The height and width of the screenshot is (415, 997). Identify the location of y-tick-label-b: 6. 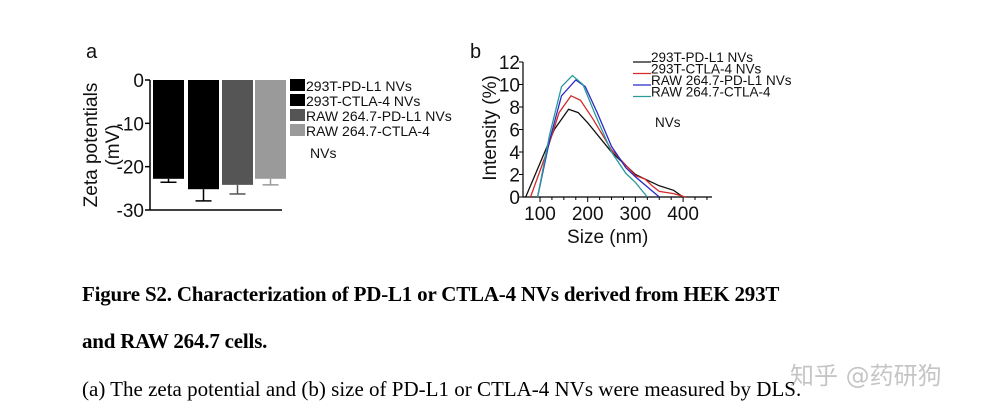
(514, 131).